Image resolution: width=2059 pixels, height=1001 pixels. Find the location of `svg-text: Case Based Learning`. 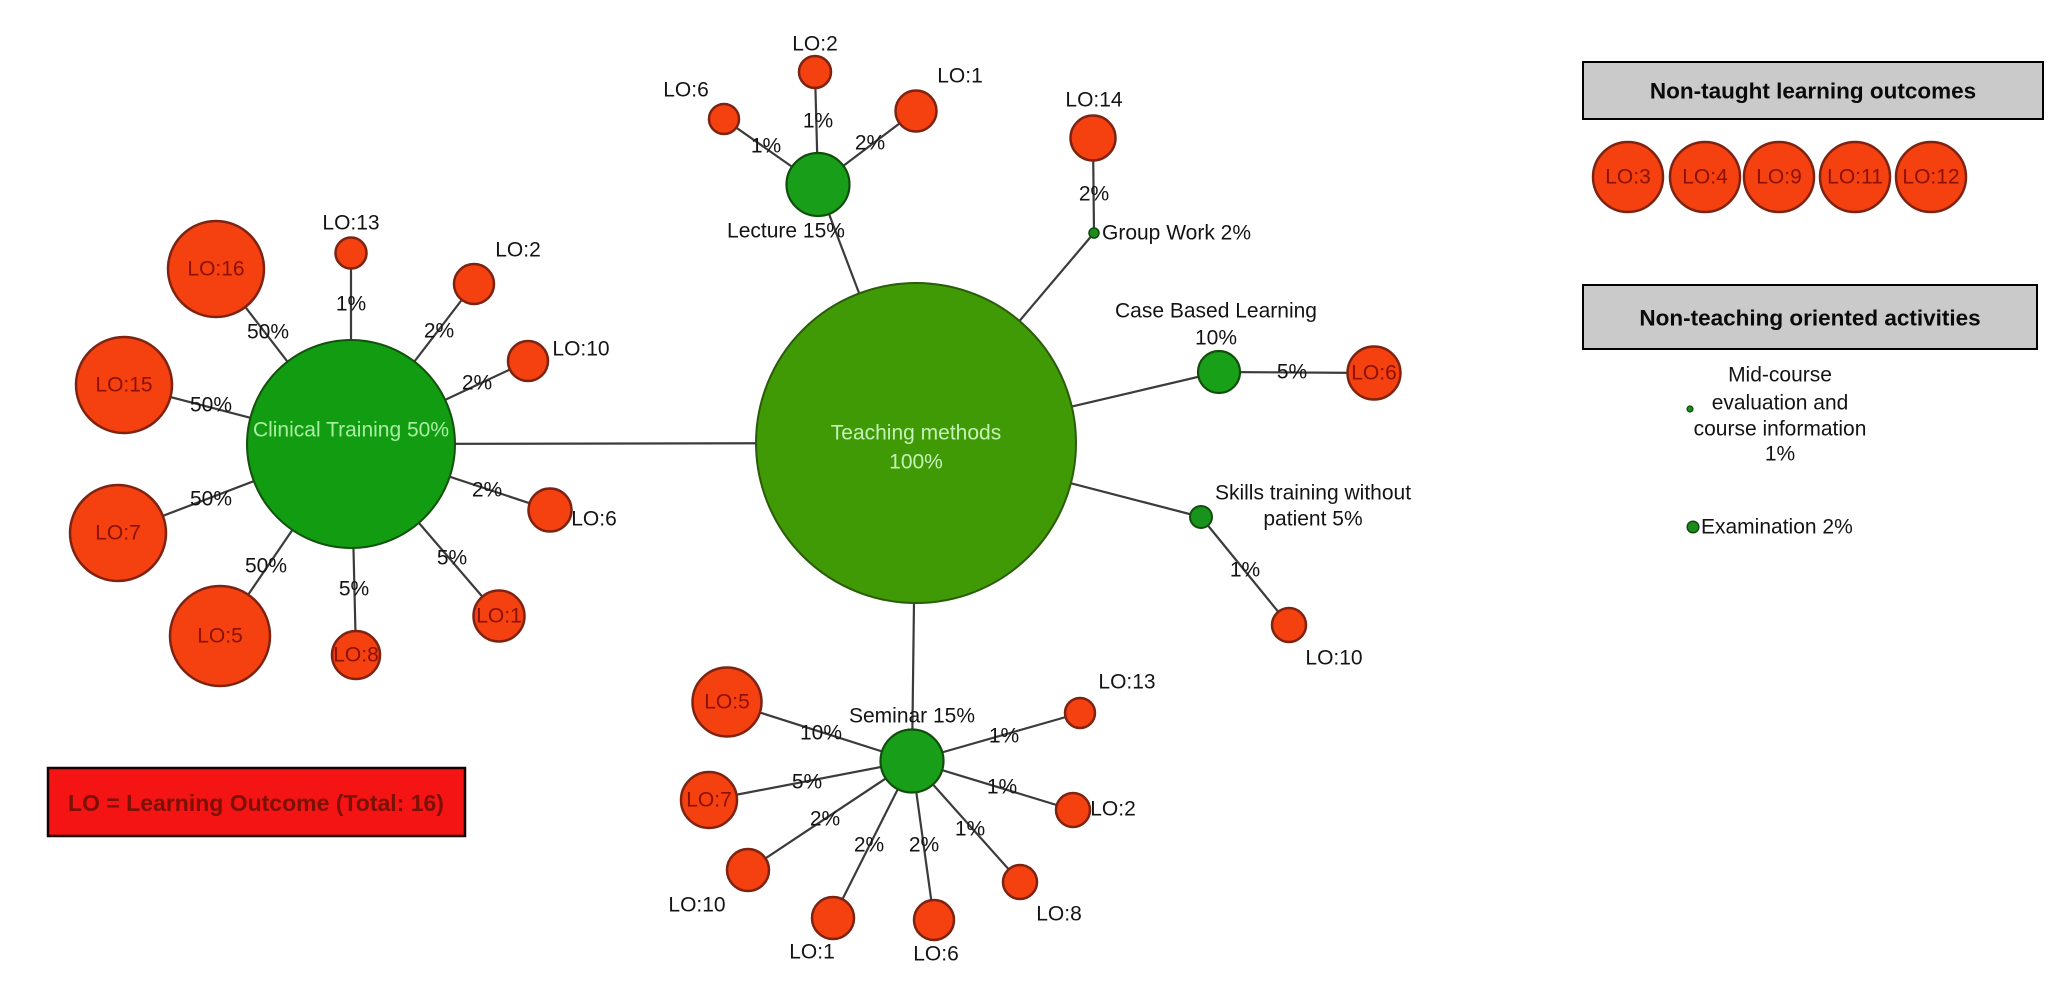

svg-text: Case Based Learning is located at coordinates (1216, 311).